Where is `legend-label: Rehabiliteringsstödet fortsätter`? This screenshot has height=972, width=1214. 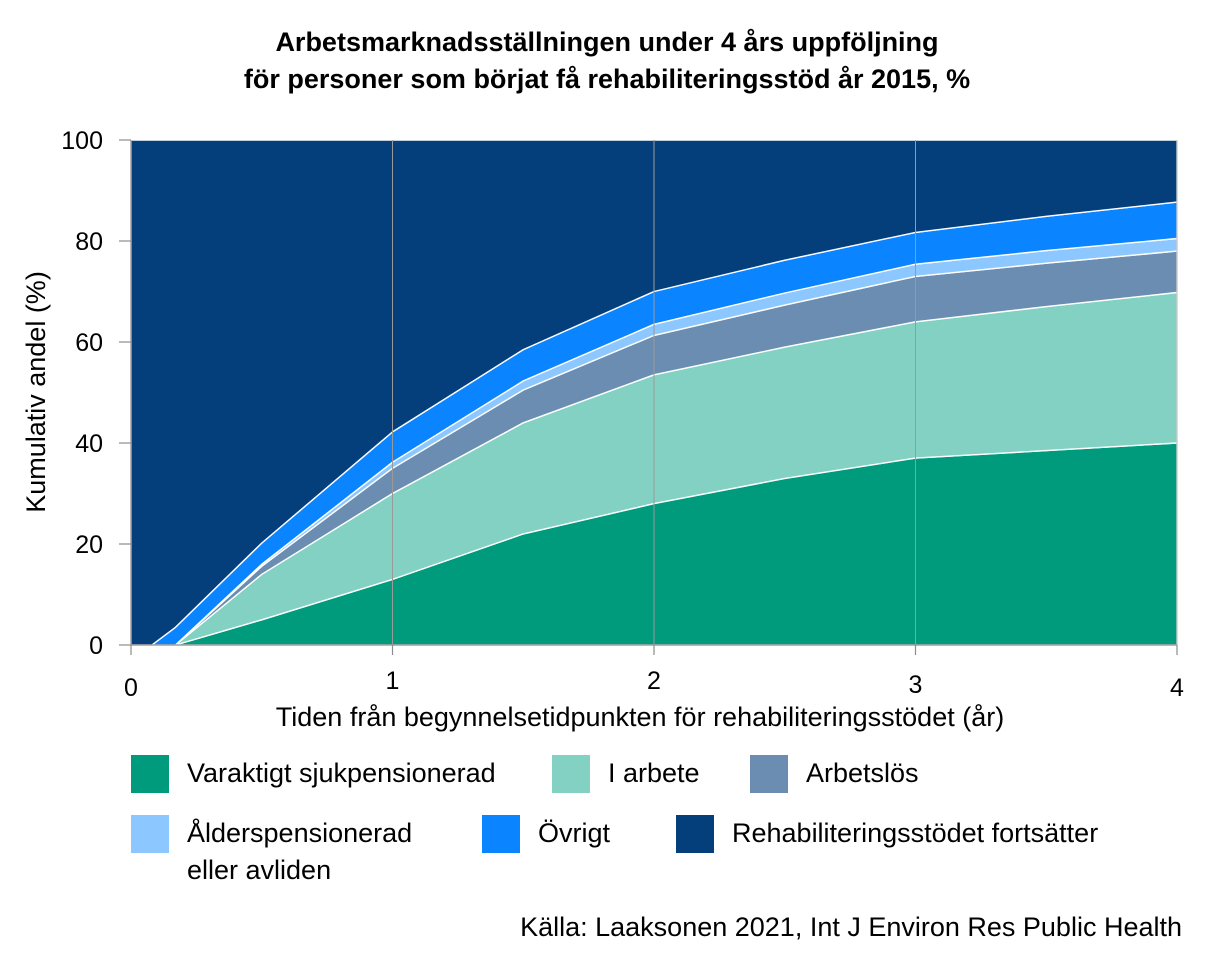
legend-label: Rehabiliteringsstödet fortsätter is located at coordinates (915, 833).